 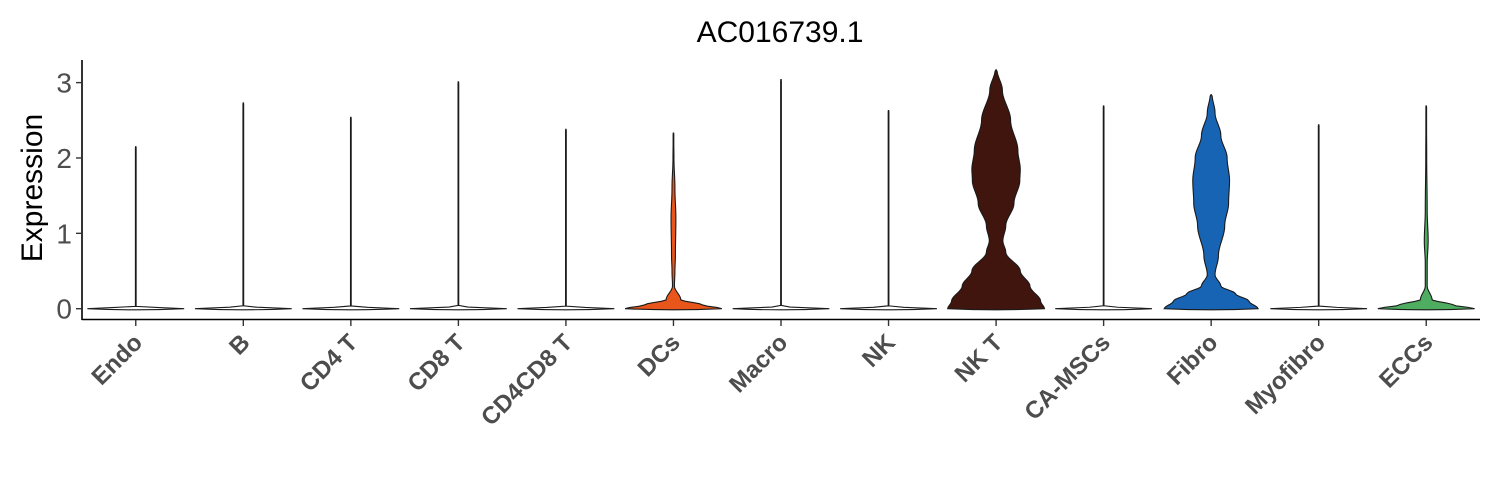 I want to click on violin-b, so click(x=243, y=206).